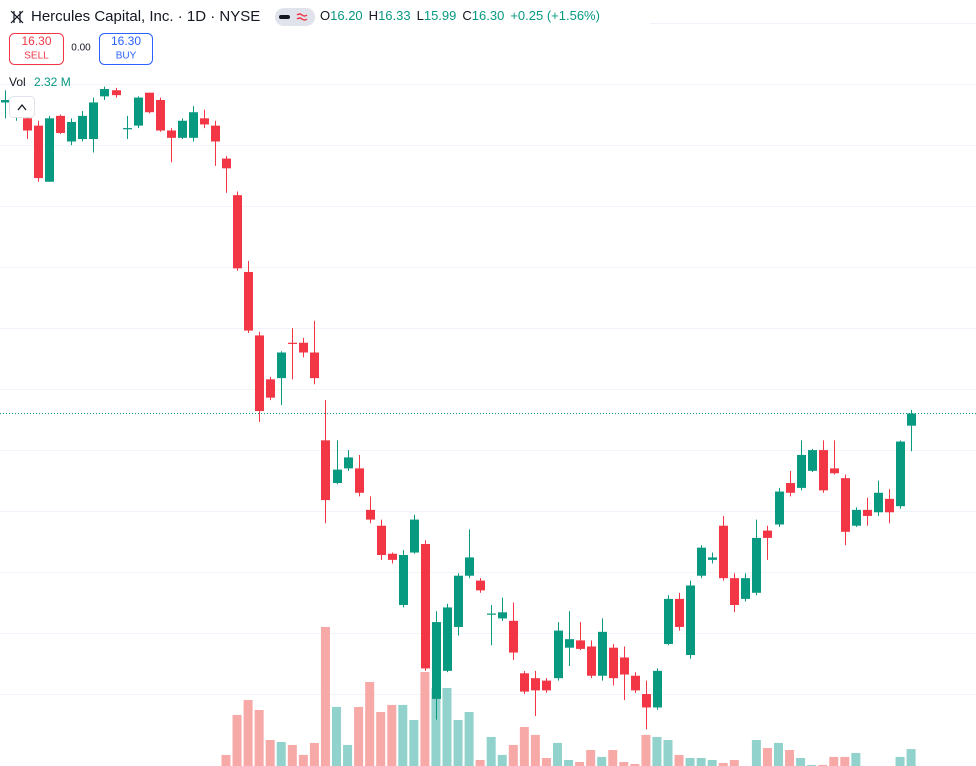 The height and width of the screenshot is (766, 976). What do you see at coordinates (17, 17) in the screenshot?
I see `symbol-icon` at bounding box center [17, 17].